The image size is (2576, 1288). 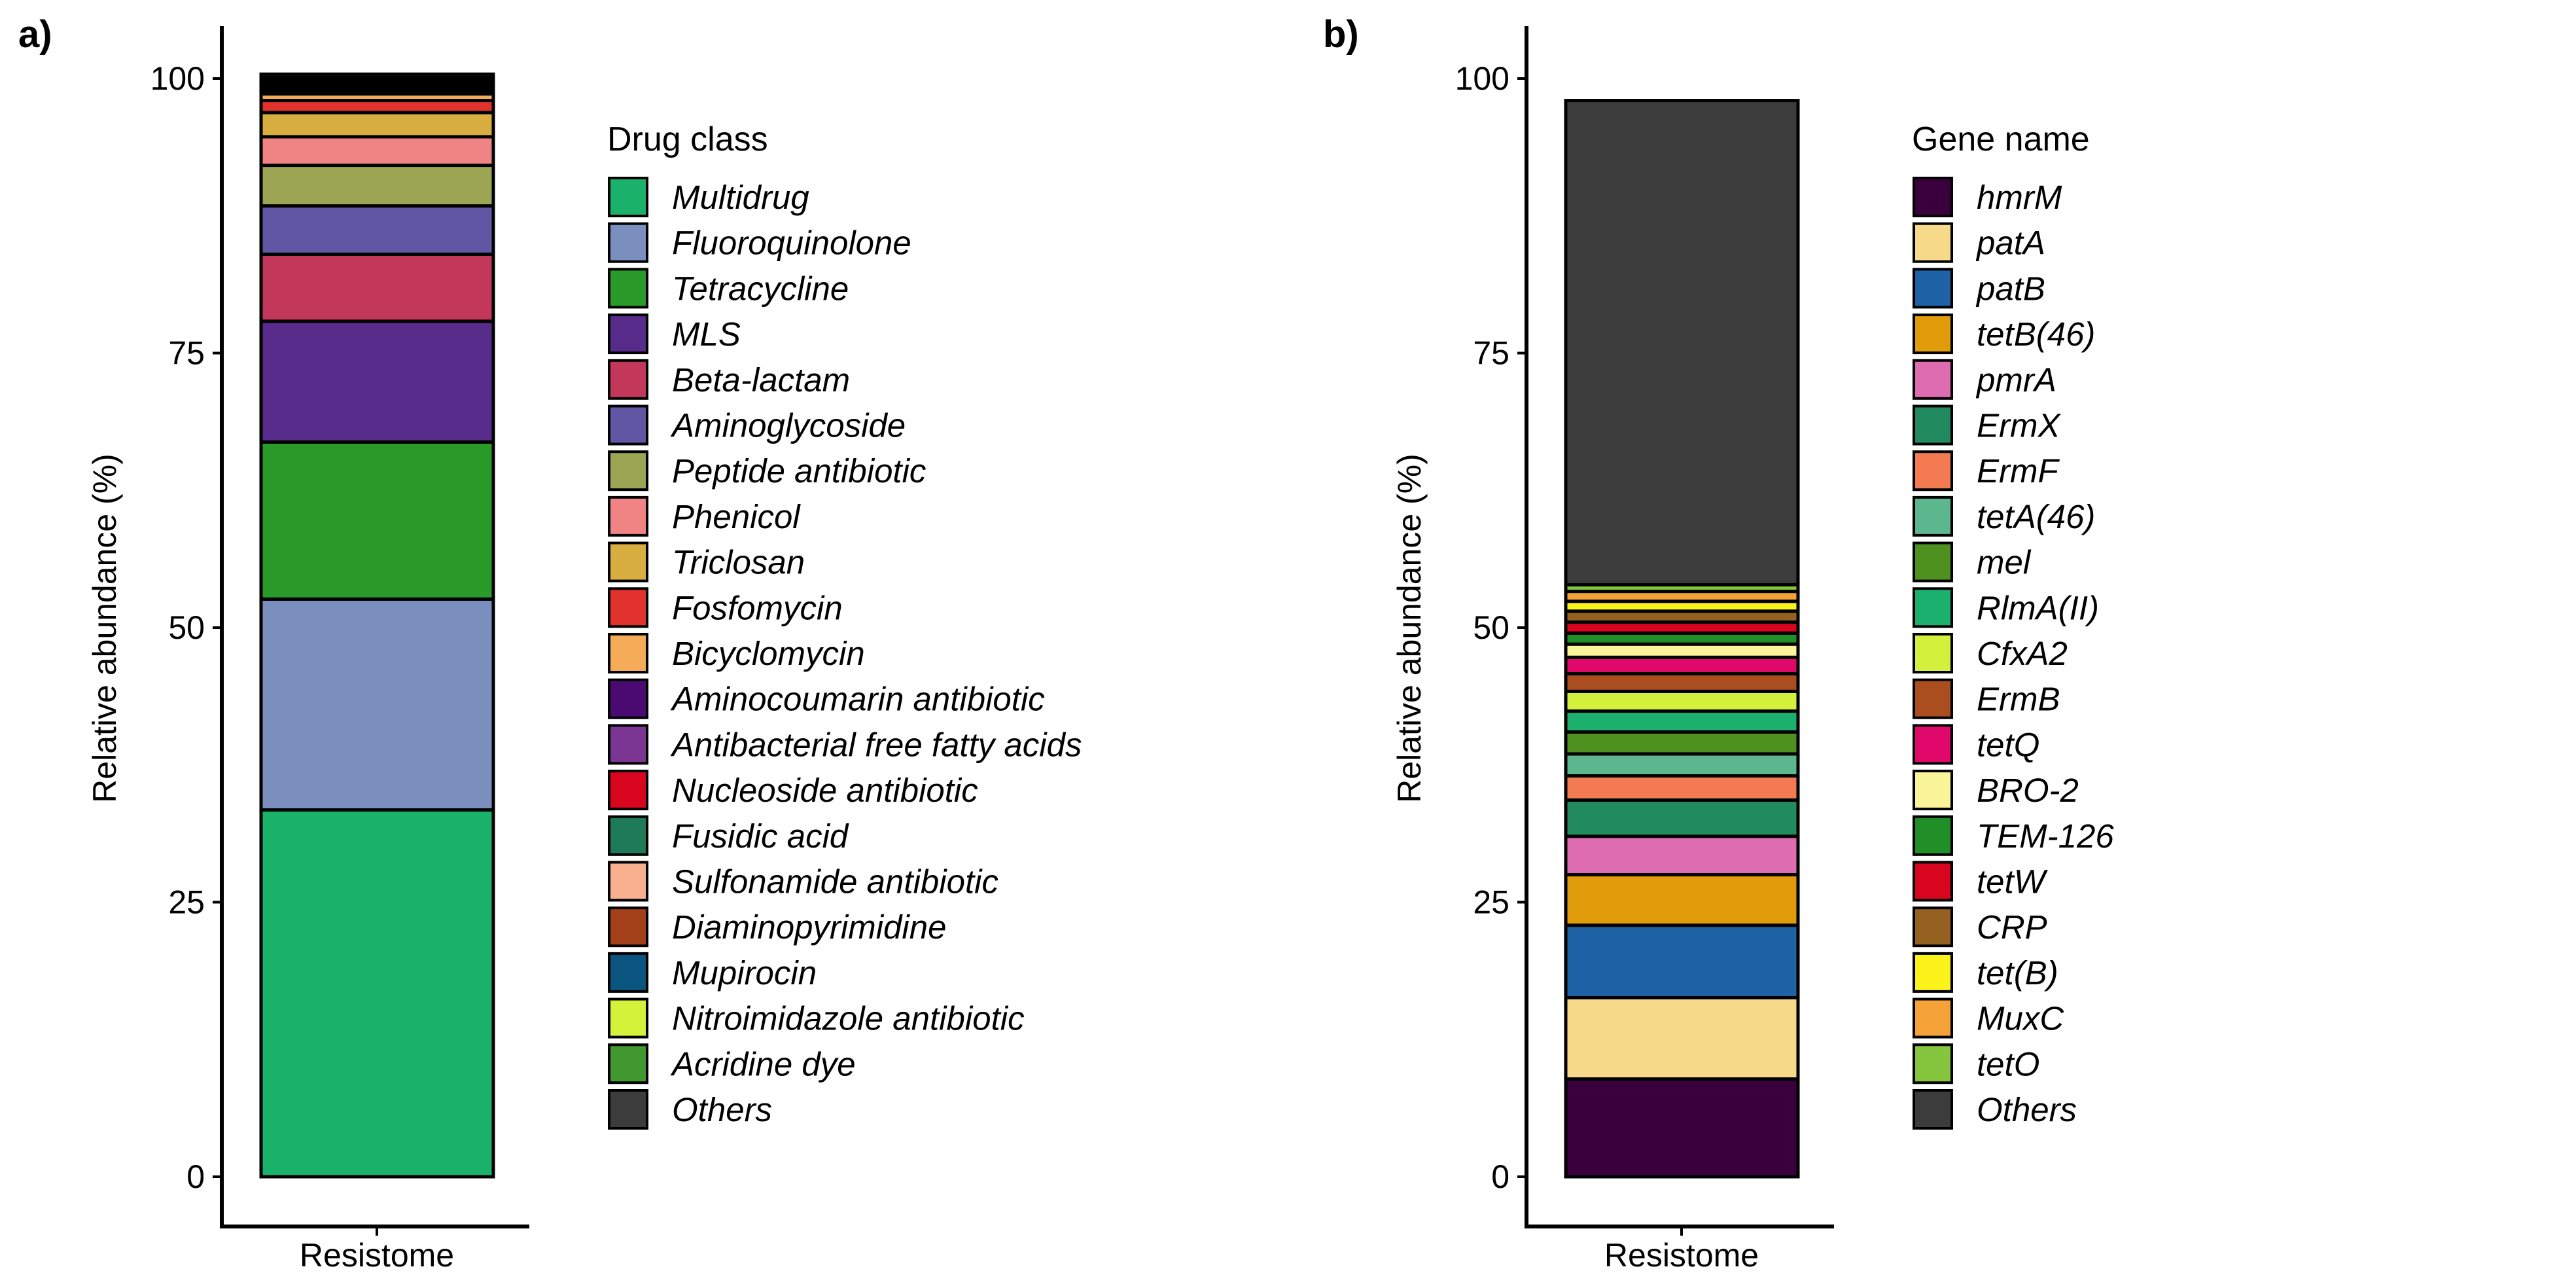 I want to click on a-legend-label-2: Tetracycline, so click(x=761, y=288).